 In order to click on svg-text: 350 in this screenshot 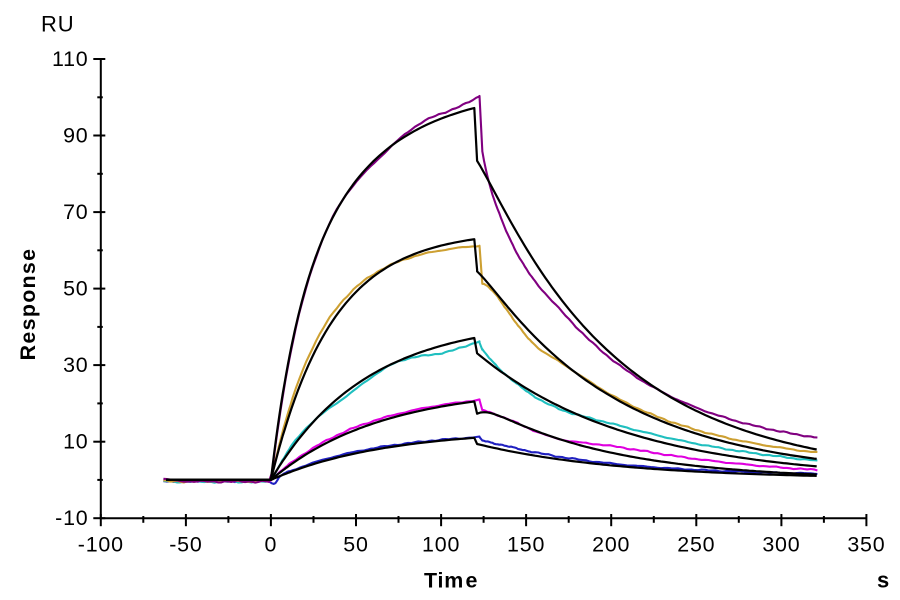, I will do `click(866, 545)`.